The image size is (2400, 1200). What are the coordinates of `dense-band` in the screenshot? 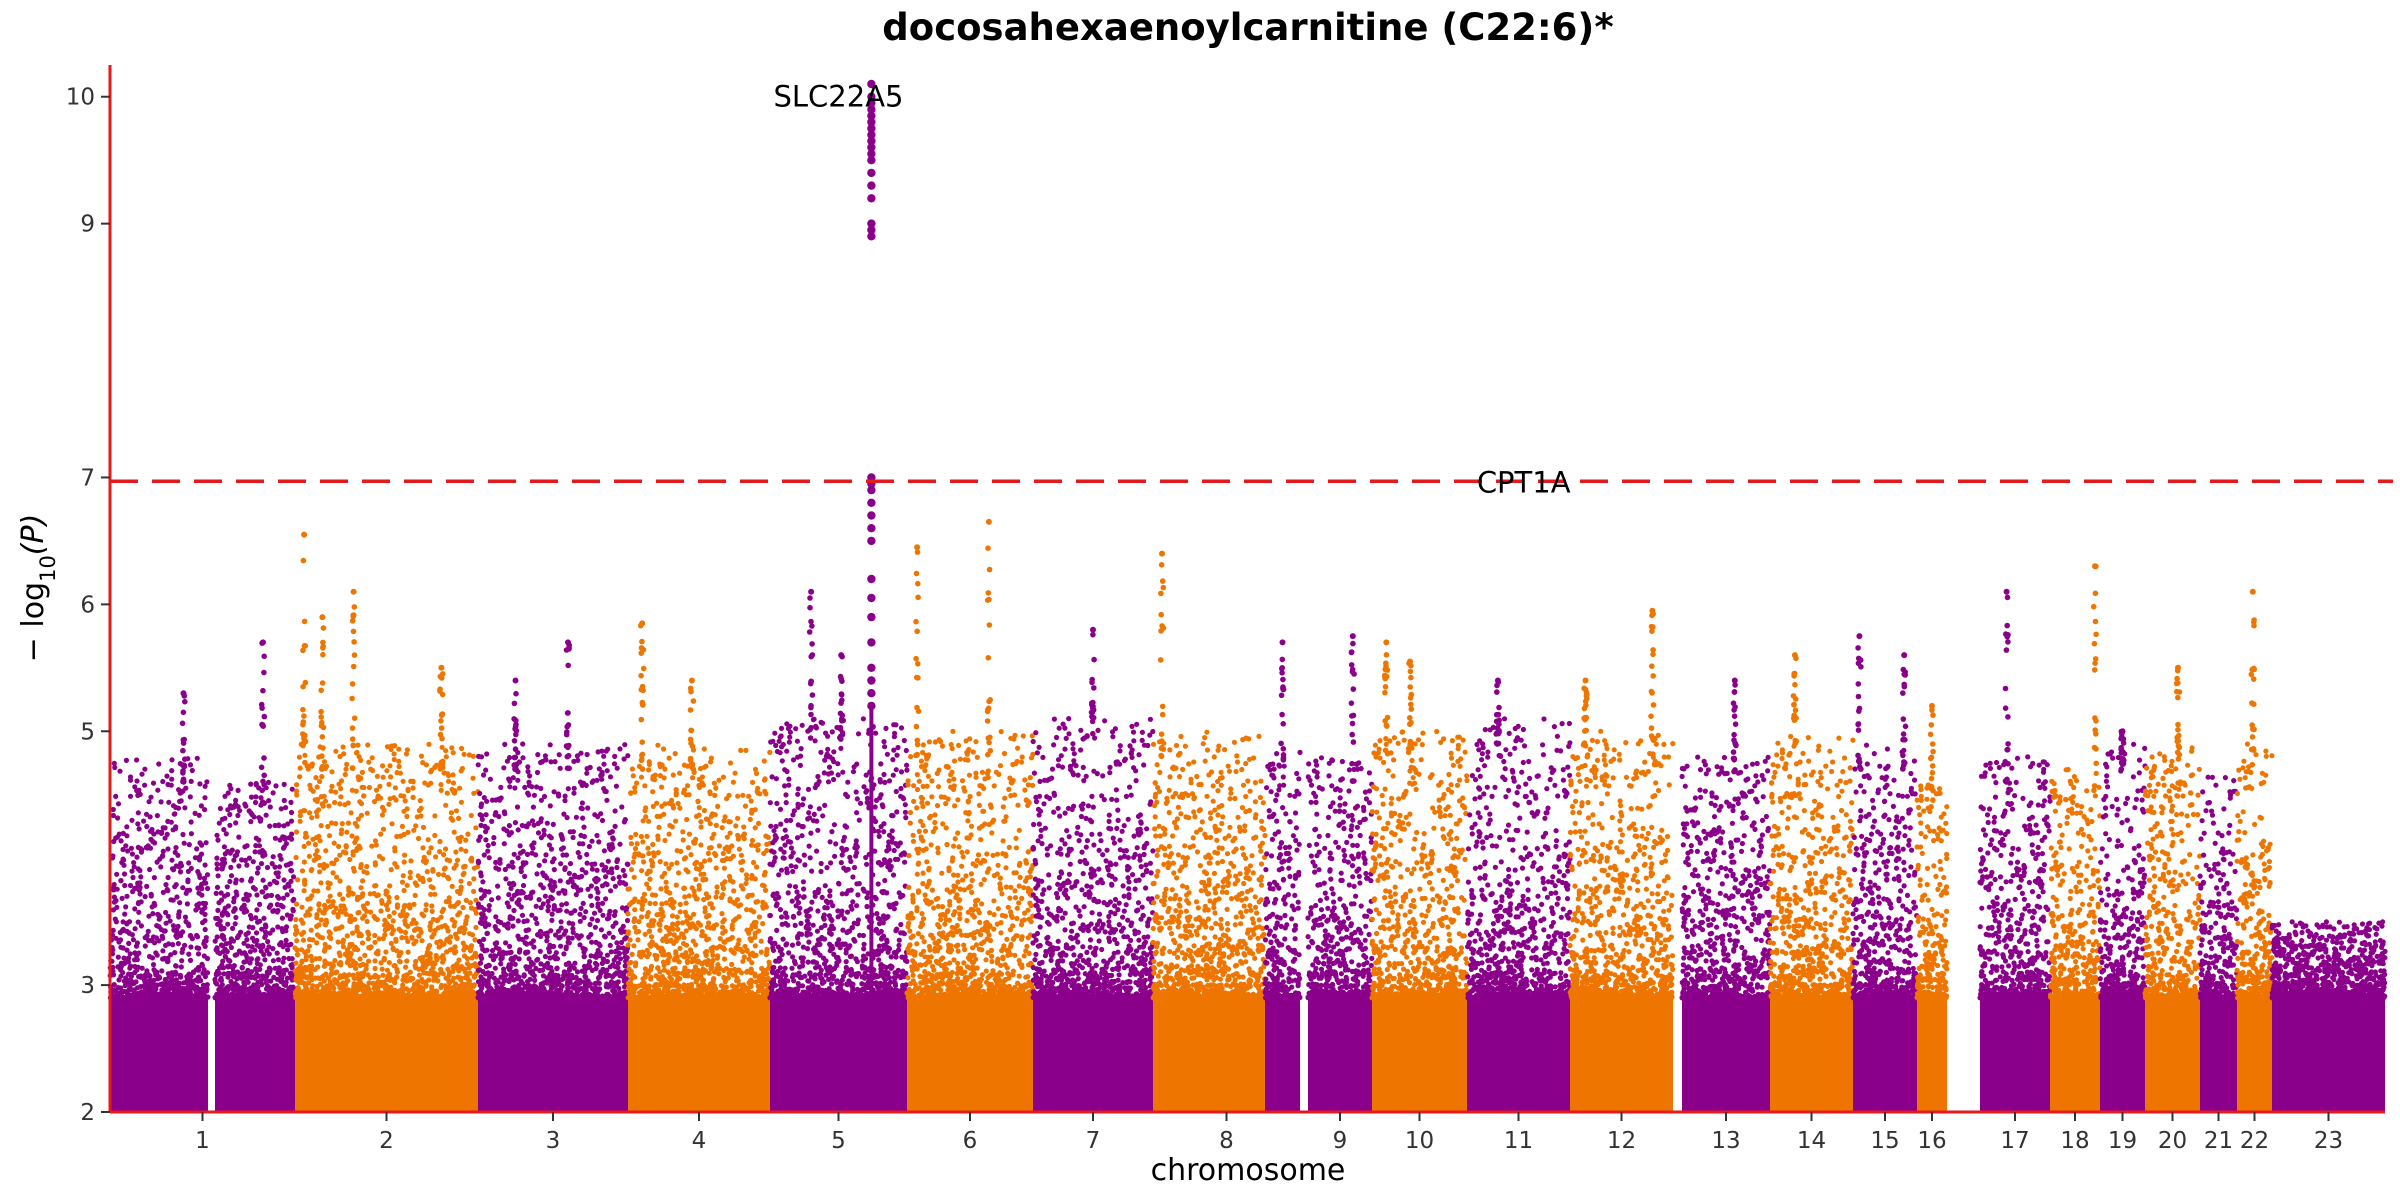 It's located at (159, 1054).